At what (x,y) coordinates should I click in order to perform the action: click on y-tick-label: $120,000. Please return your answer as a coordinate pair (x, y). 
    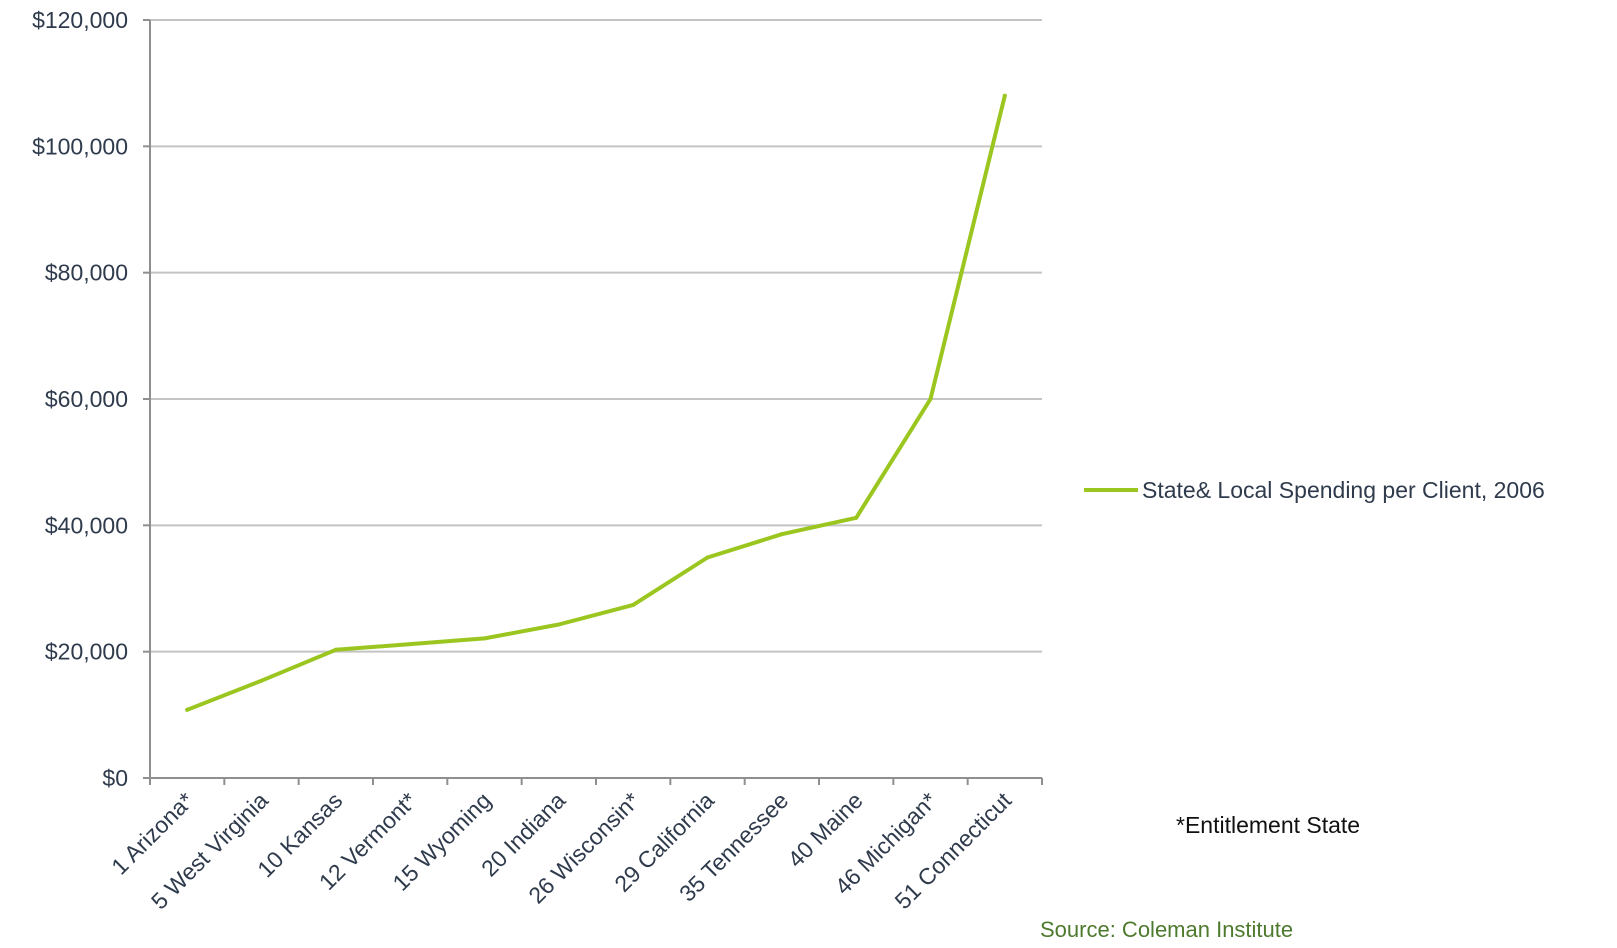
    Looking at the image, I should click on (80, 20).